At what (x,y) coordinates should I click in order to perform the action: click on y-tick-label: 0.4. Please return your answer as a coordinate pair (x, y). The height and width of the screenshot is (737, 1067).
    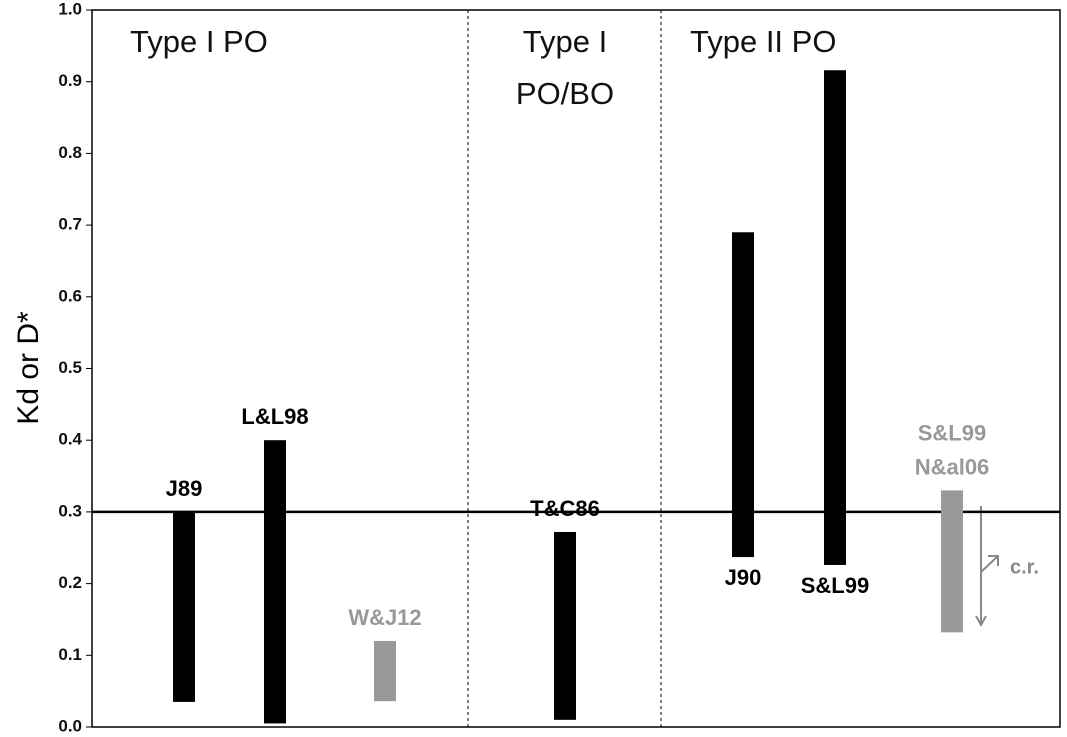
    Looking at the image, I should click on (70, 439).